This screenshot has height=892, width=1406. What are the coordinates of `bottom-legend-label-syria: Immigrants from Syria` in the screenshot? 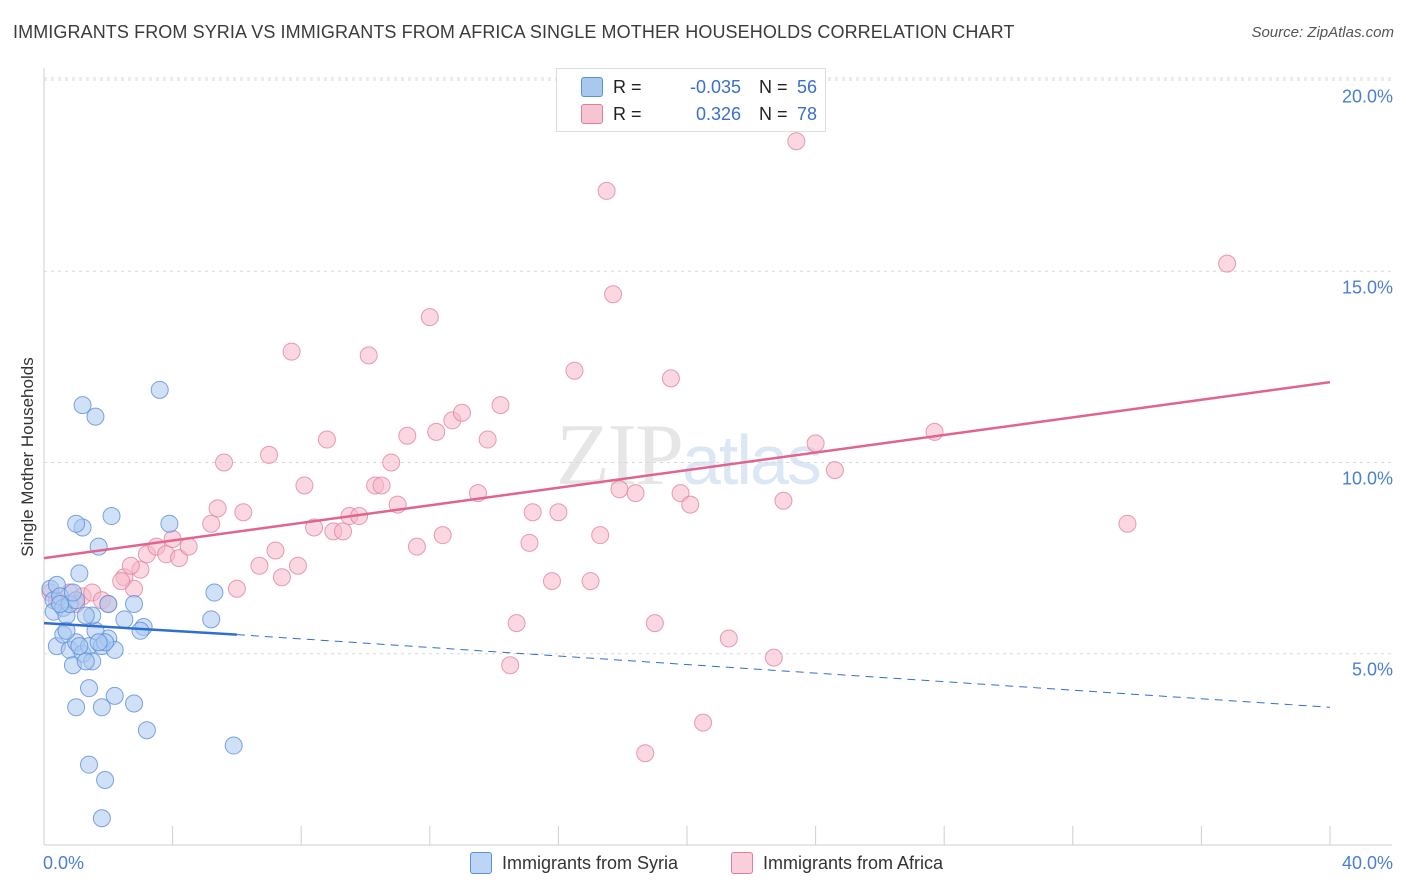 It's located at (590, 863).